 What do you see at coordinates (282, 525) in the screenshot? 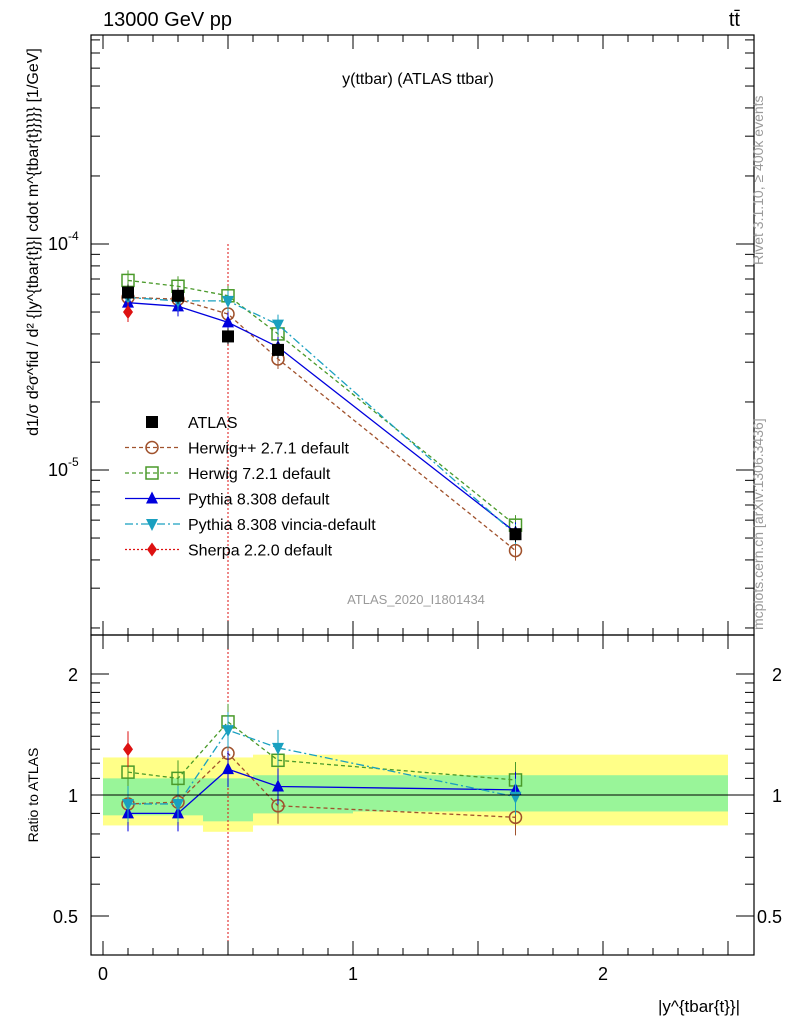
I see `legend-label: Pythia 8.308 vincia-default` at bounding box center [282, 525].